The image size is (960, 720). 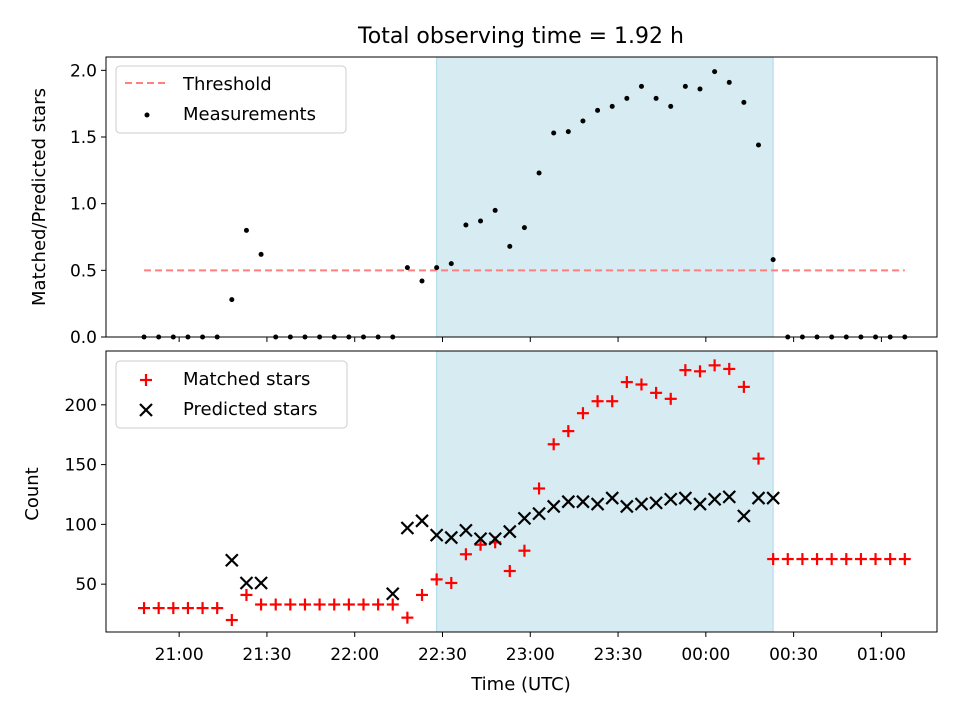 I want to click on count-y-tick-label: 100, so click(x=81, y=525).